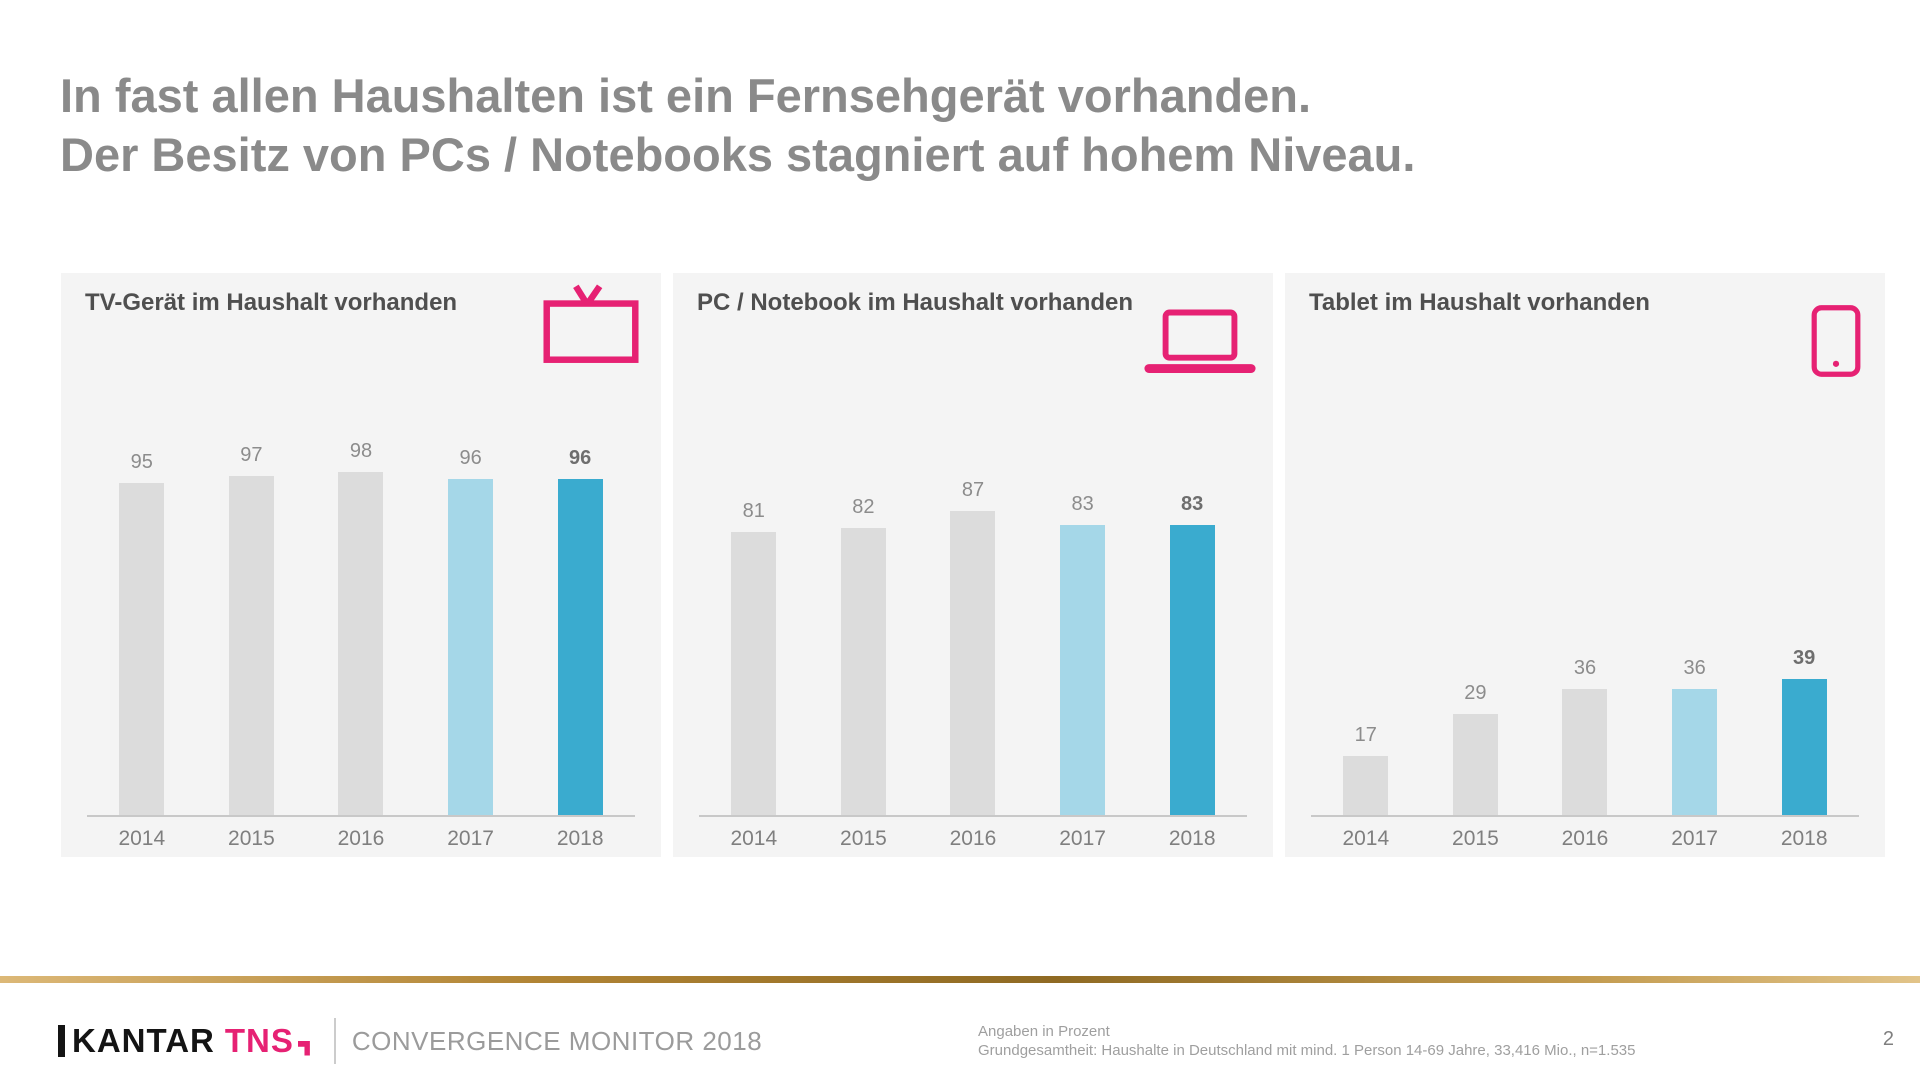 This screenshot has height=1080, width=1920. What do you see at coordinates (1475, 692) in the screenshot?
I see `bar-value-label: 29` at bounding box center [1475, 692].